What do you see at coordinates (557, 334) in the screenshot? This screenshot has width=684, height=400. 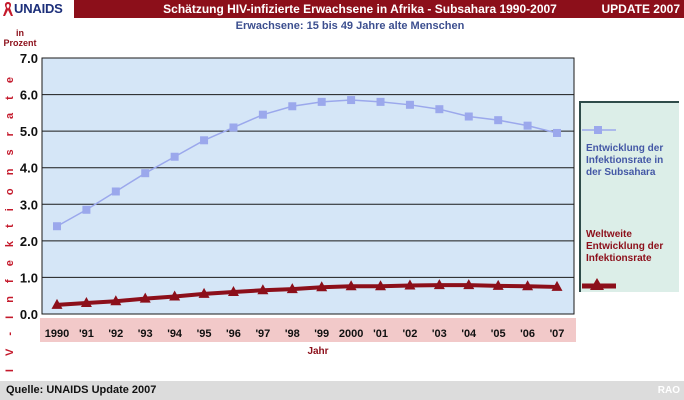 I see `x-tick-label: '07` at bounding box center [557, 334].